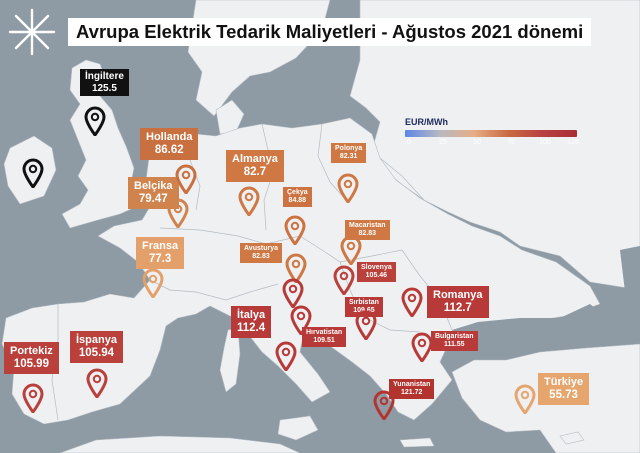  What do you see at coordinates (458, 295) in the screenshot?
I see `country-name: Romanya` at bounding box center [458, 295].